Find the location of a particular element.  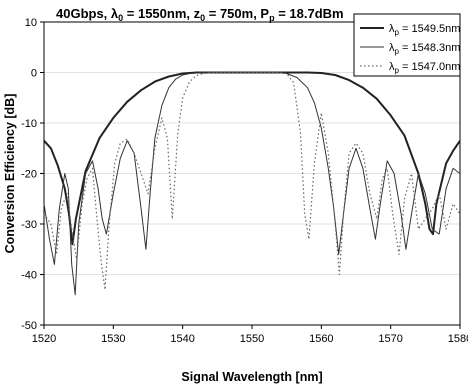

title-subscript: p is located at coordinates (272, 18).